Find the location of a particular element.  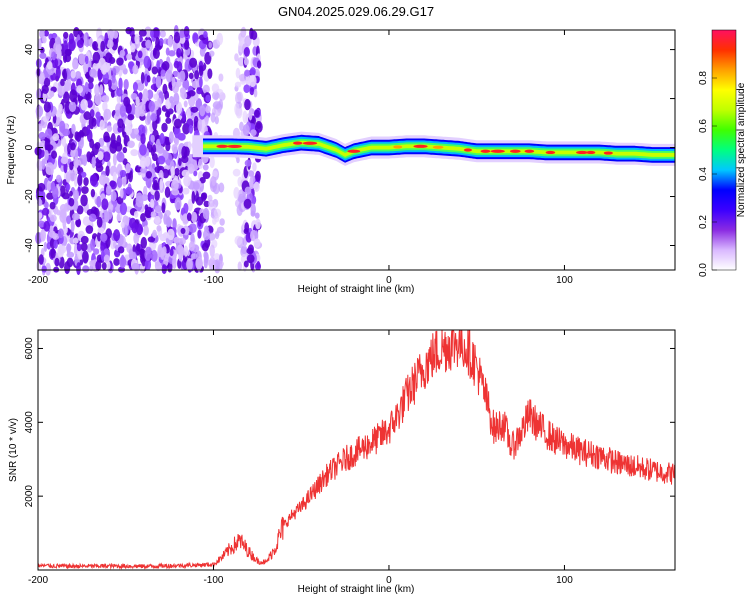

colorbar-tick-label: 0.4 is located at coordinates (703, 174).